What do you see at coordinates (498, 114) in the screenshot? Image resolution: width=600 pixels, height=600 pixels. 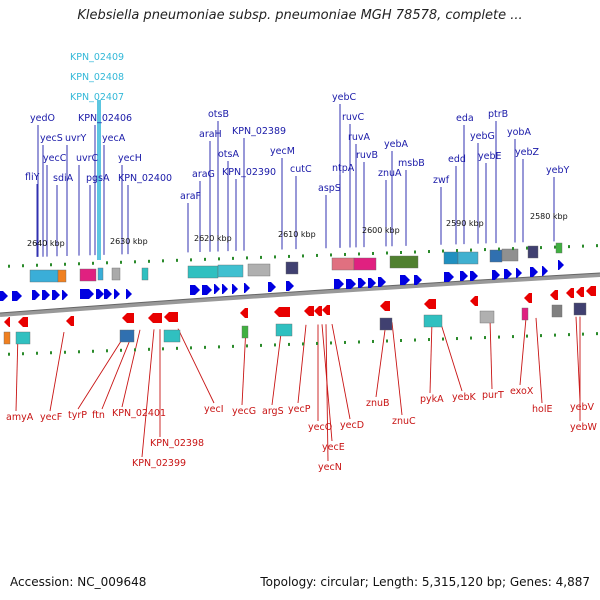 I see `gene-label-forward: ptrB` at bounding box center [498, 114].